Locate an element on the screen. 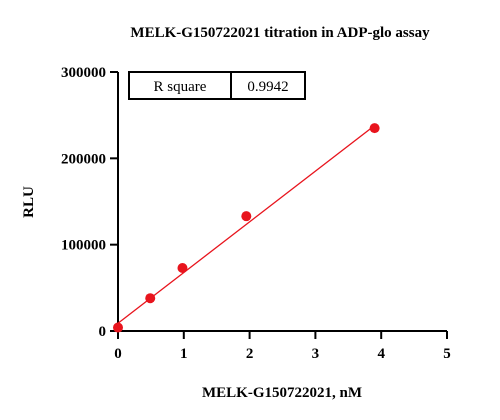 The image size is (500, 420). y-axis-label: RLU is located at coordinates (29, 202).